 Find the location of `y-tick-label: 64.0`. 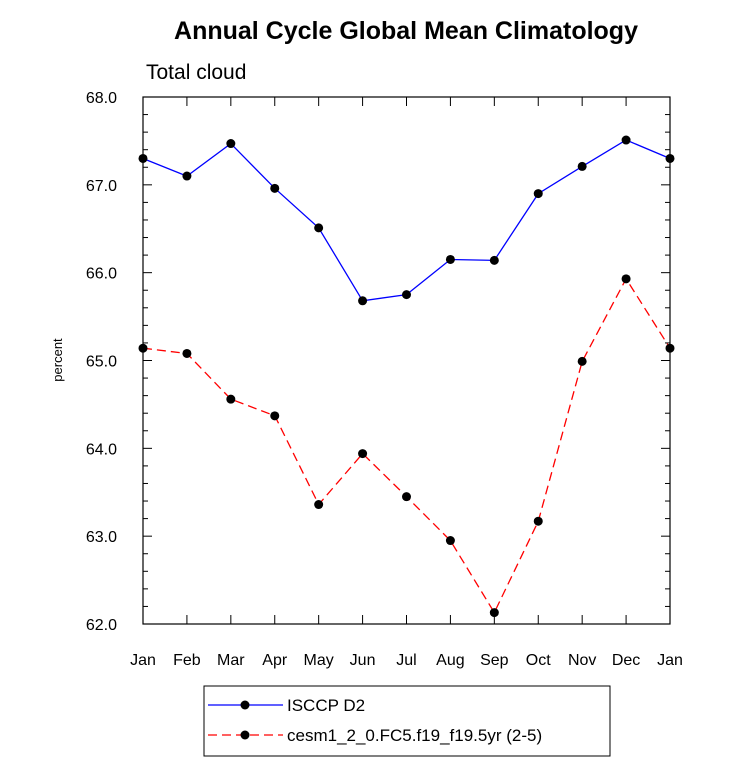

y-tick-label: 64.0 is located at coordinates (101, 449).